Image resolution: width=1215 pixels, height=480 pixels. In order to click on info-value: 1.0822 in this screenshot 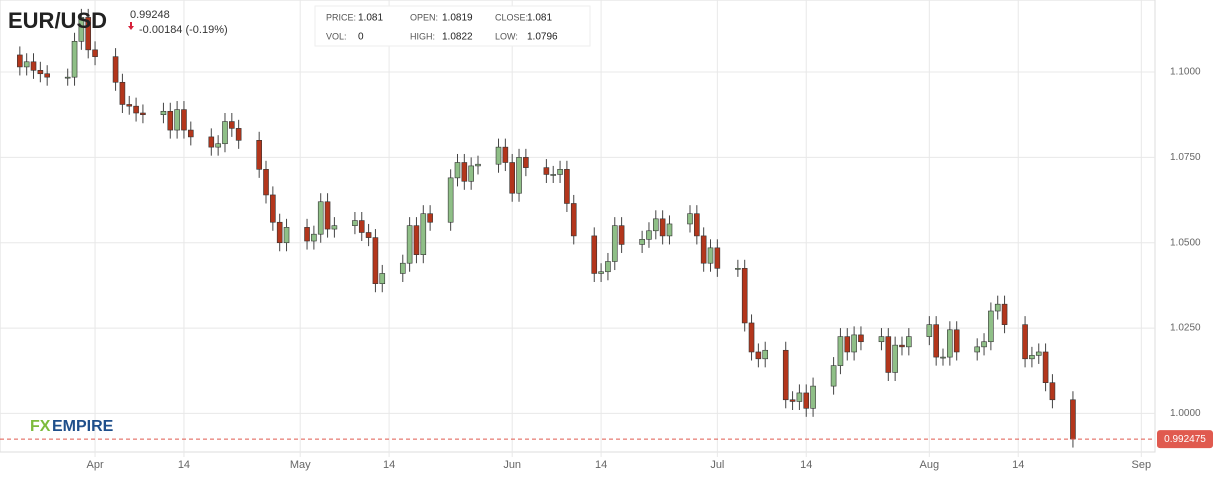, I will do `click(457, 37)`.